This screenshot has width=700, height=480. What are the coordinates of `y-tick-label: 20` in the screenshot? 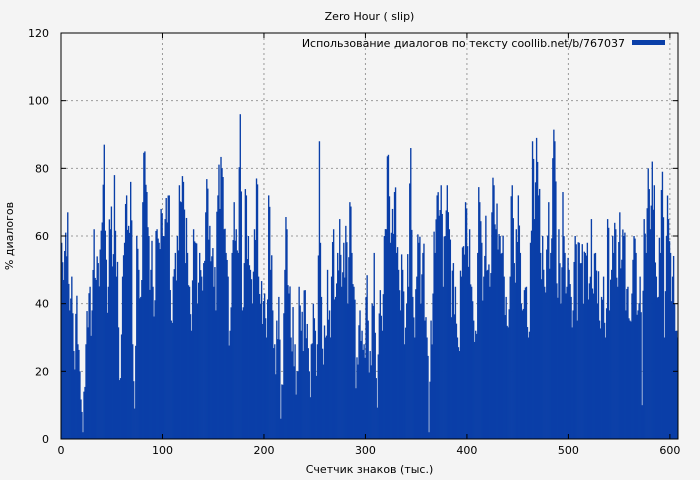 It's located at (42, 371).